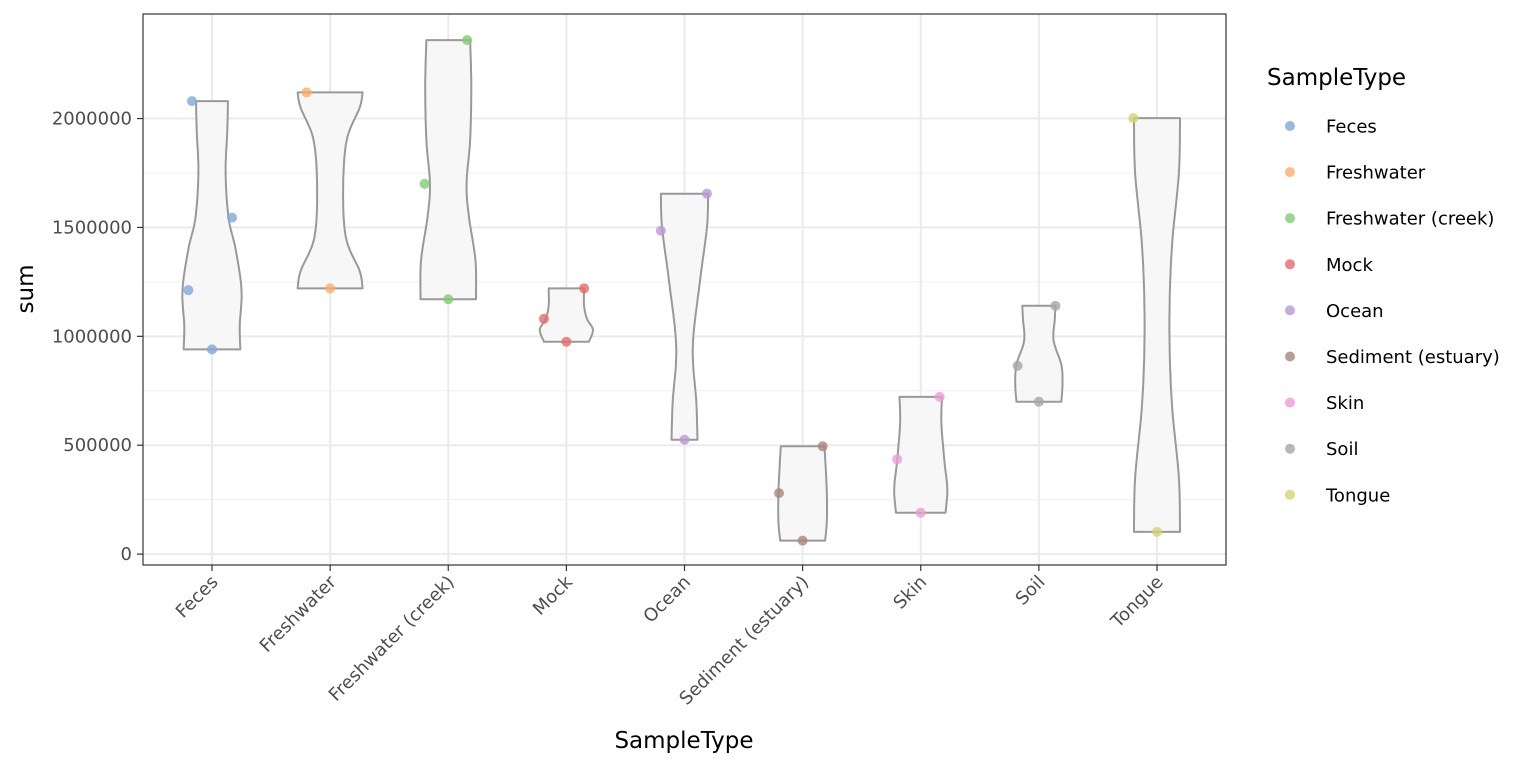  Describe the element at coordinates (921, 454) in the screenshot. I see `violin-skin` at that location.